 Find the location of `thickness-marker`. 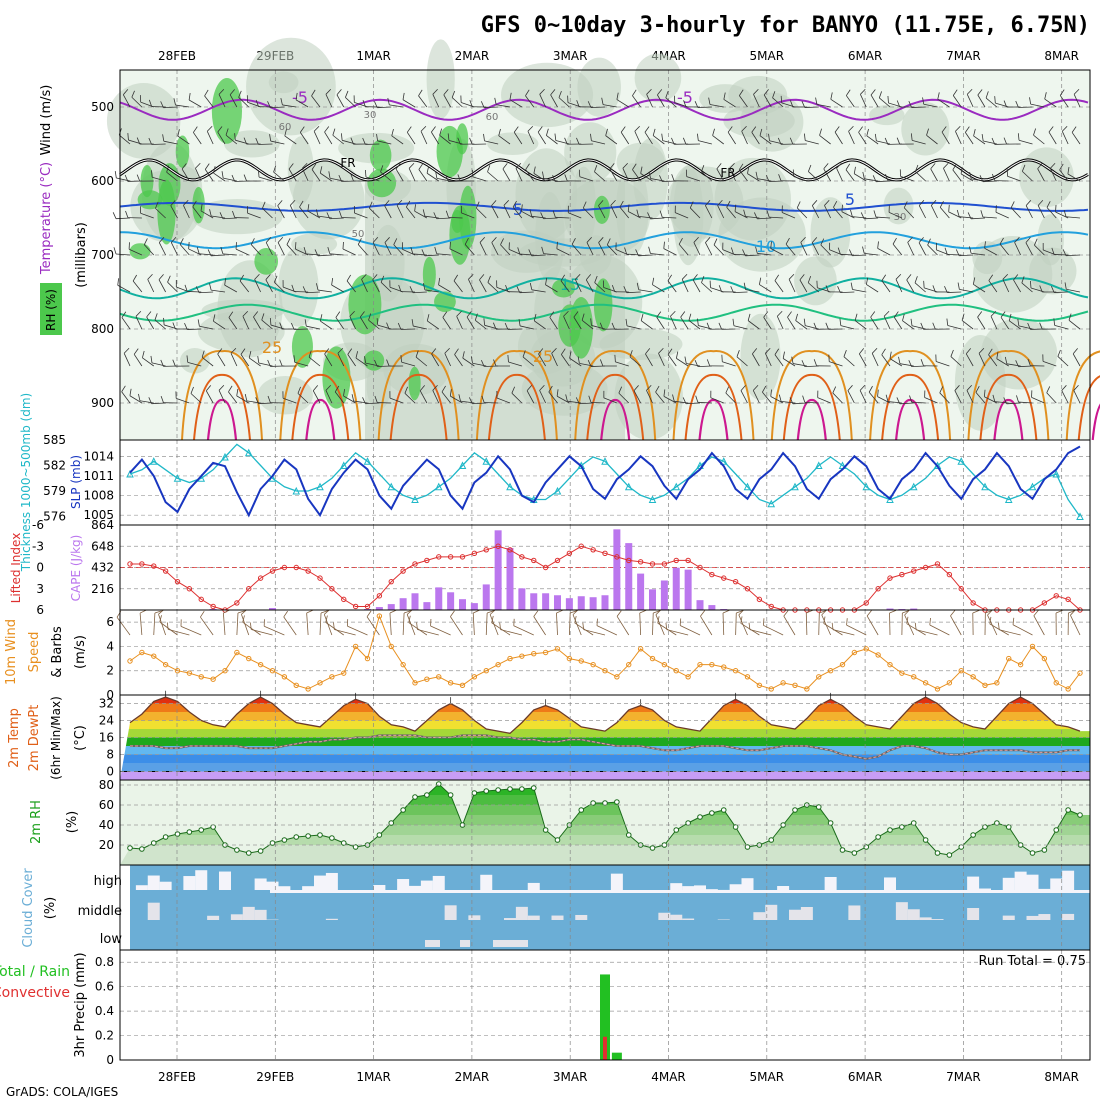

thickness-marker is located at coordinates (961, 461).